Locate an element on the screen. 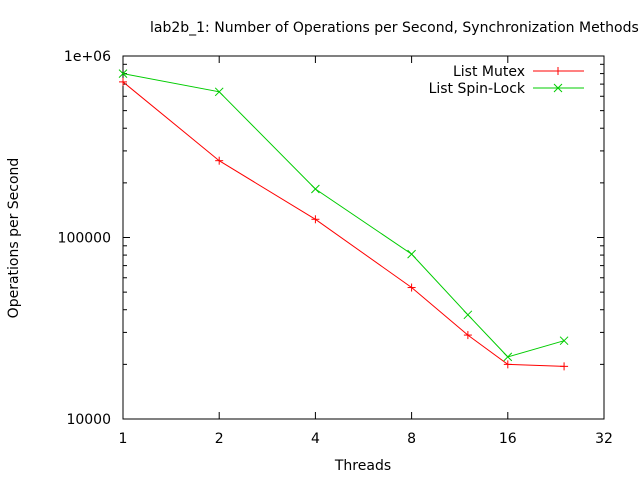  y-tick-label: 1e+06 is located at coordinates (87, 57).